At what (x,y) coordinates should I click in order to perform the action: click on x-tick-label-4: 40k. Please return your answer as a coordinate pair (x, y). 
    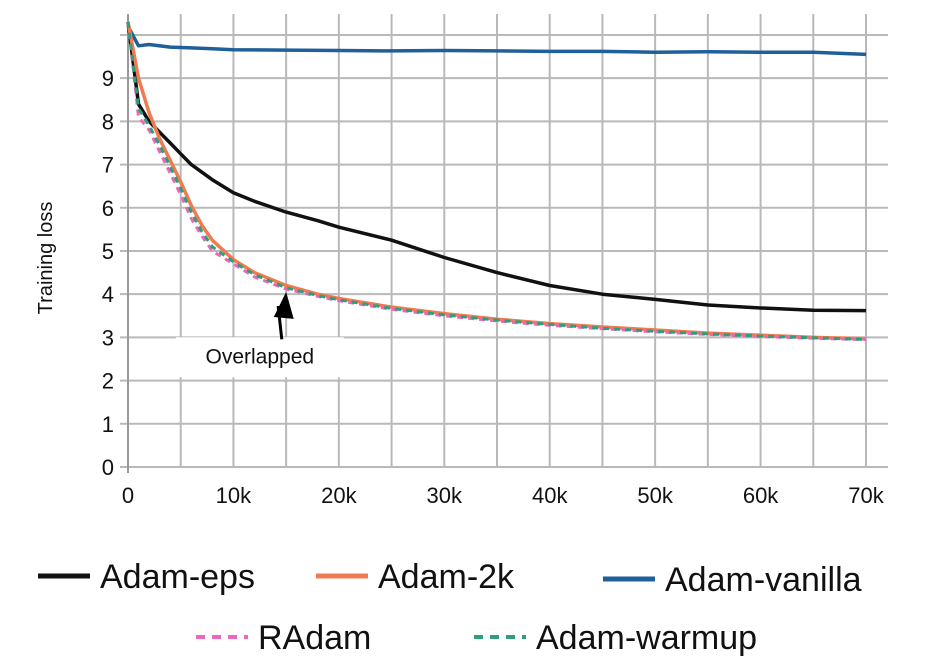
    Looking at the image, I should click on (550, 495).